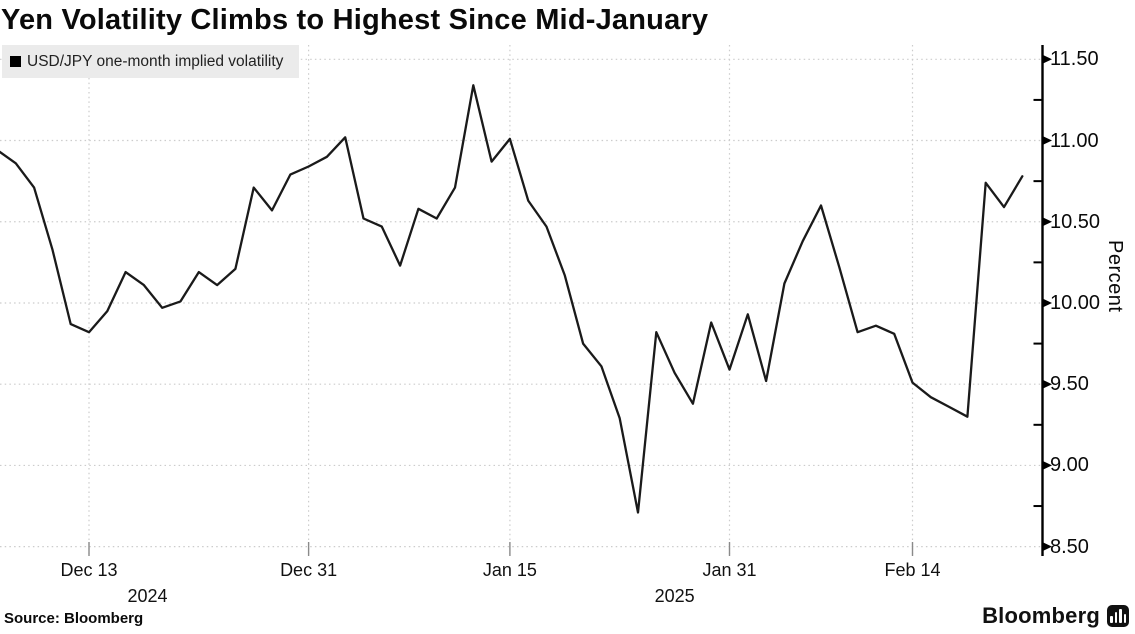 This screenshot has height=634, width=1135. I want to click on x-tick-label: Jan 31, so click(729, 570).